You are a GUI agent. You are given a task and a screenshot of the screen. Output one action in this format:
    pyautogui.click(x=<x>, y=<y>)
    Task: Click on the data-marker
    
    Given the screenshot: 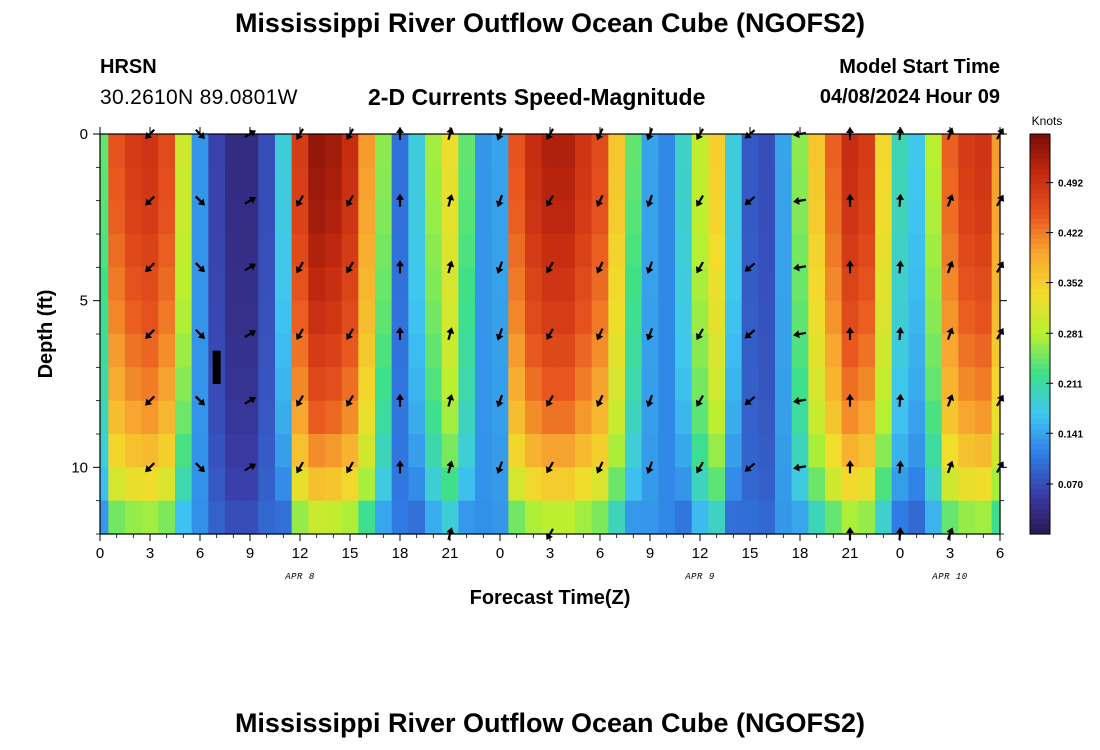 What is the action you would take?
    pyautogui.click(x=216, y=367)
    